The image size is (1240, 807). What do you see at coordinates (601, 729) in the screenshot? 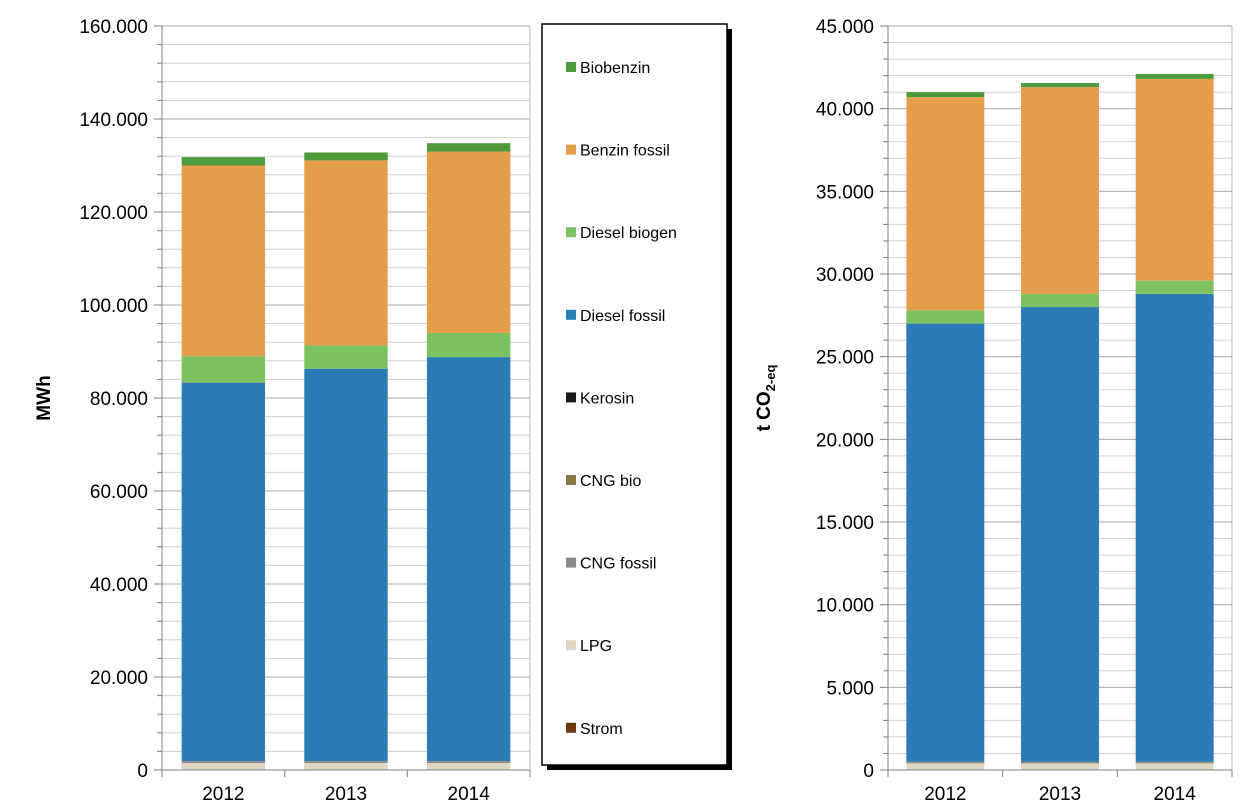
I see `legend-item-label: Strom` at bounding box center [601, 729].